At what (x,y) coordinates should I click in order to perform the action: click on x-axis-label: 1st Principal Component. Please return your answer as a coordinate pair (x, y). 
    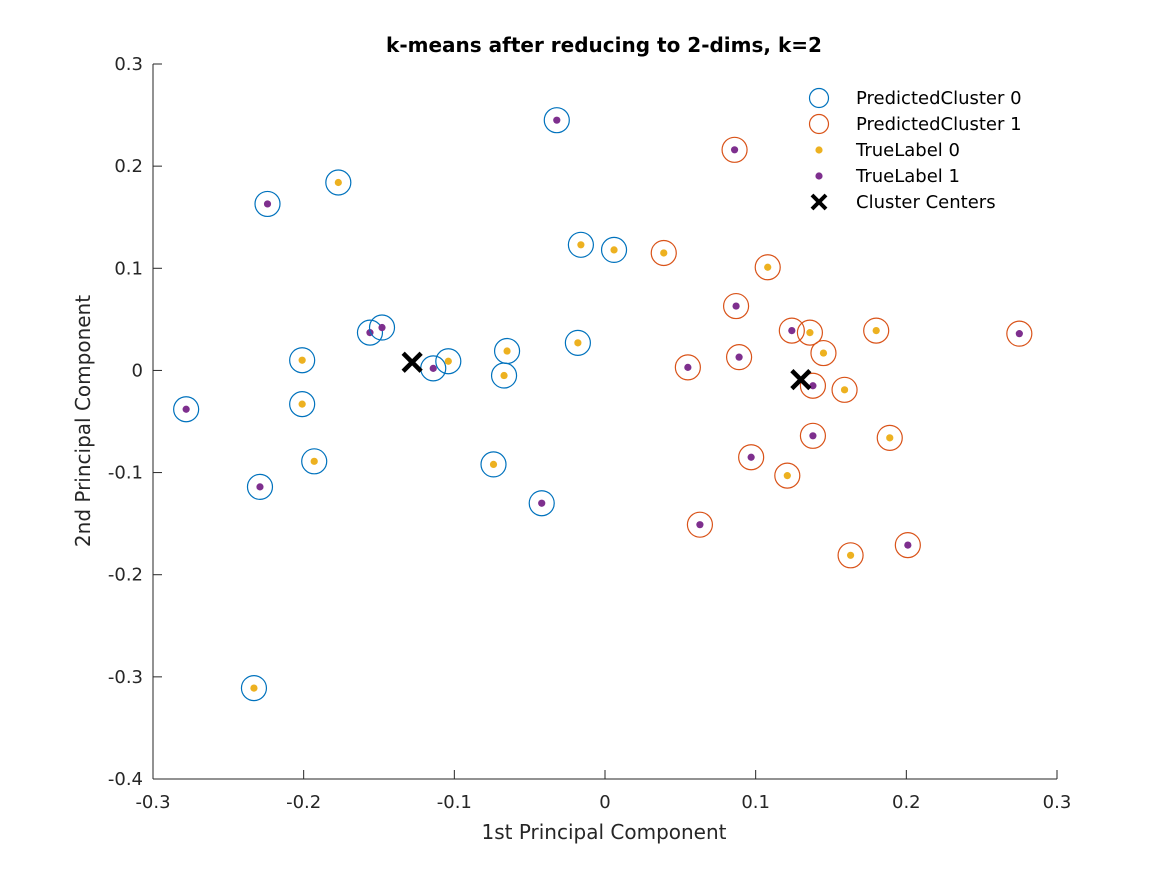
    Looking at the image, I should click on (603, 832).